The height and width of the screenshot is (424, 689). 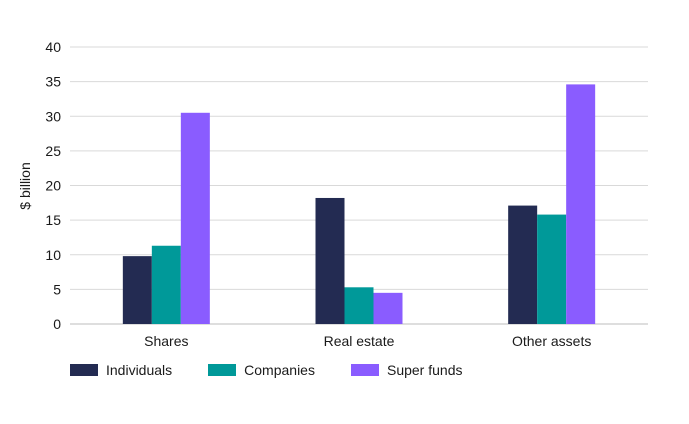 I want to click on y-tick-label: 20, so click(x=53, y=186).